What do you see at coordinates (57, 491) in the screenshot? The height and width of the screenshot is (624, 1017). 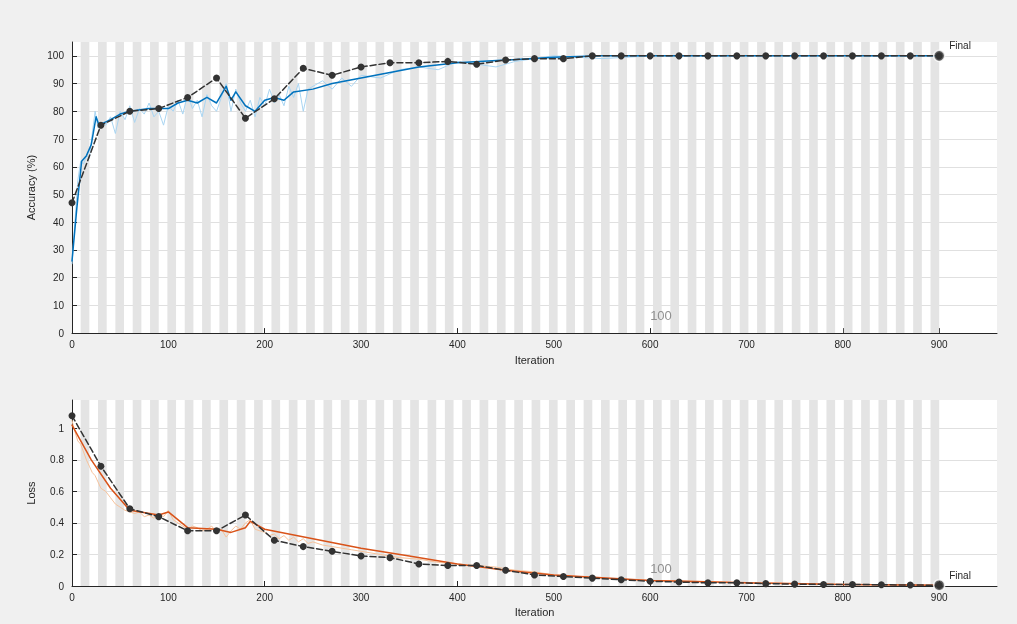 I see `y-tick-label: 0.6` at bounding box center [57, 491].